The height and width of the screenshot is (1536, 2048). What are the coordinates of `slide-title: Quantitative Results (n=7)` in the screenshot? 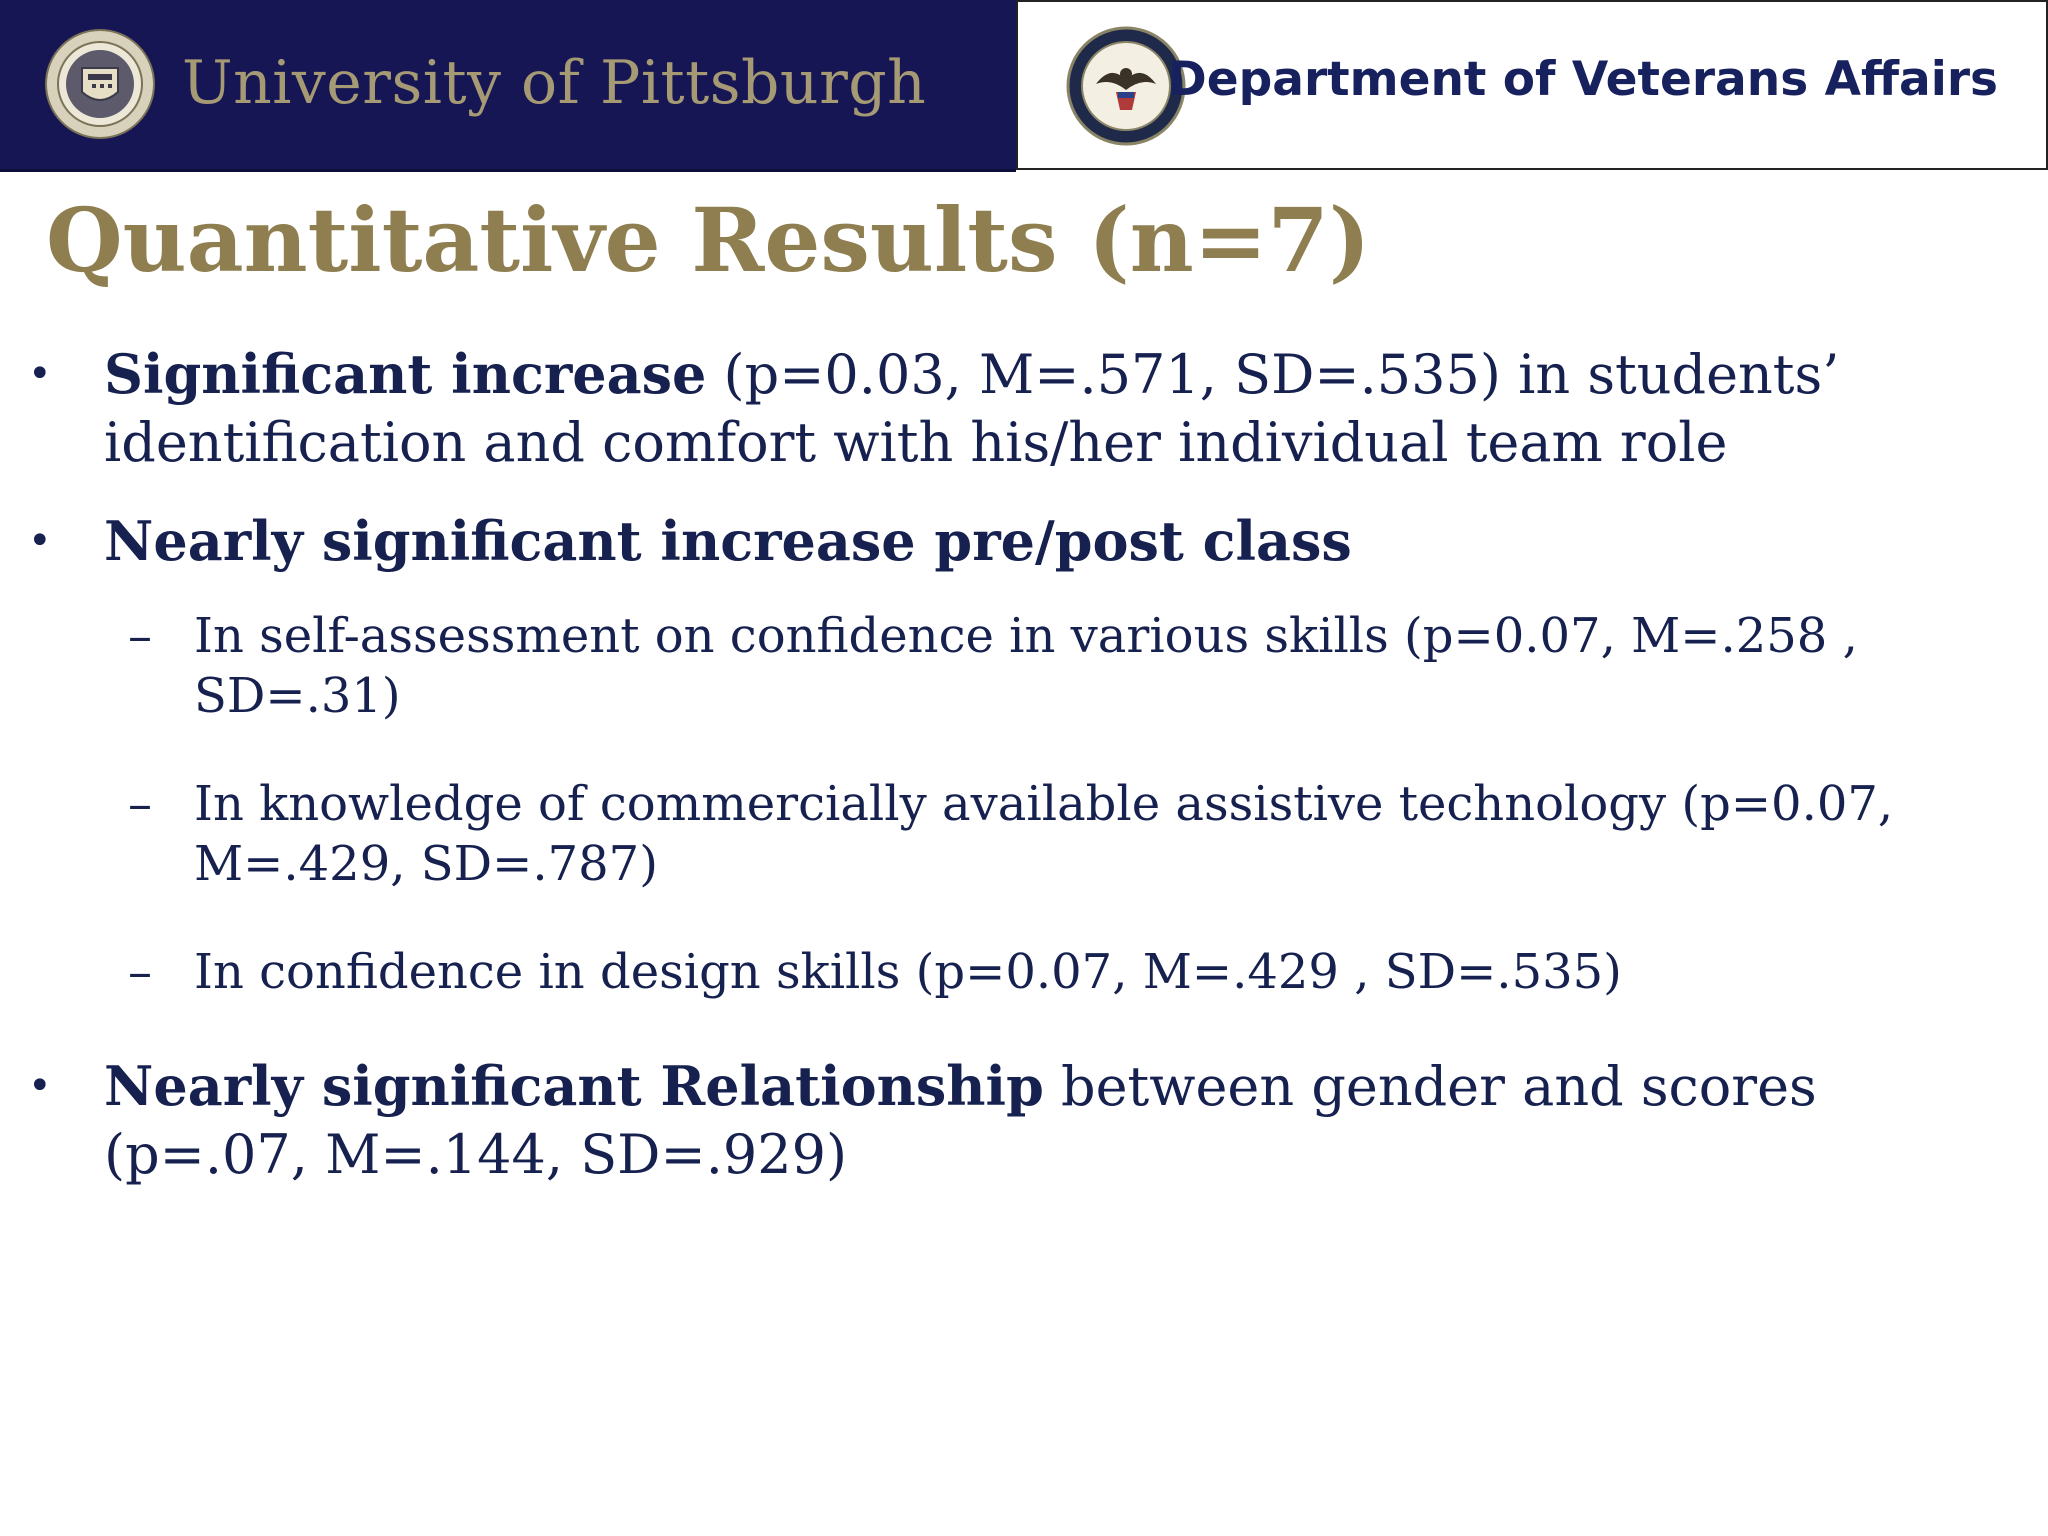 It's located at (708, 240).